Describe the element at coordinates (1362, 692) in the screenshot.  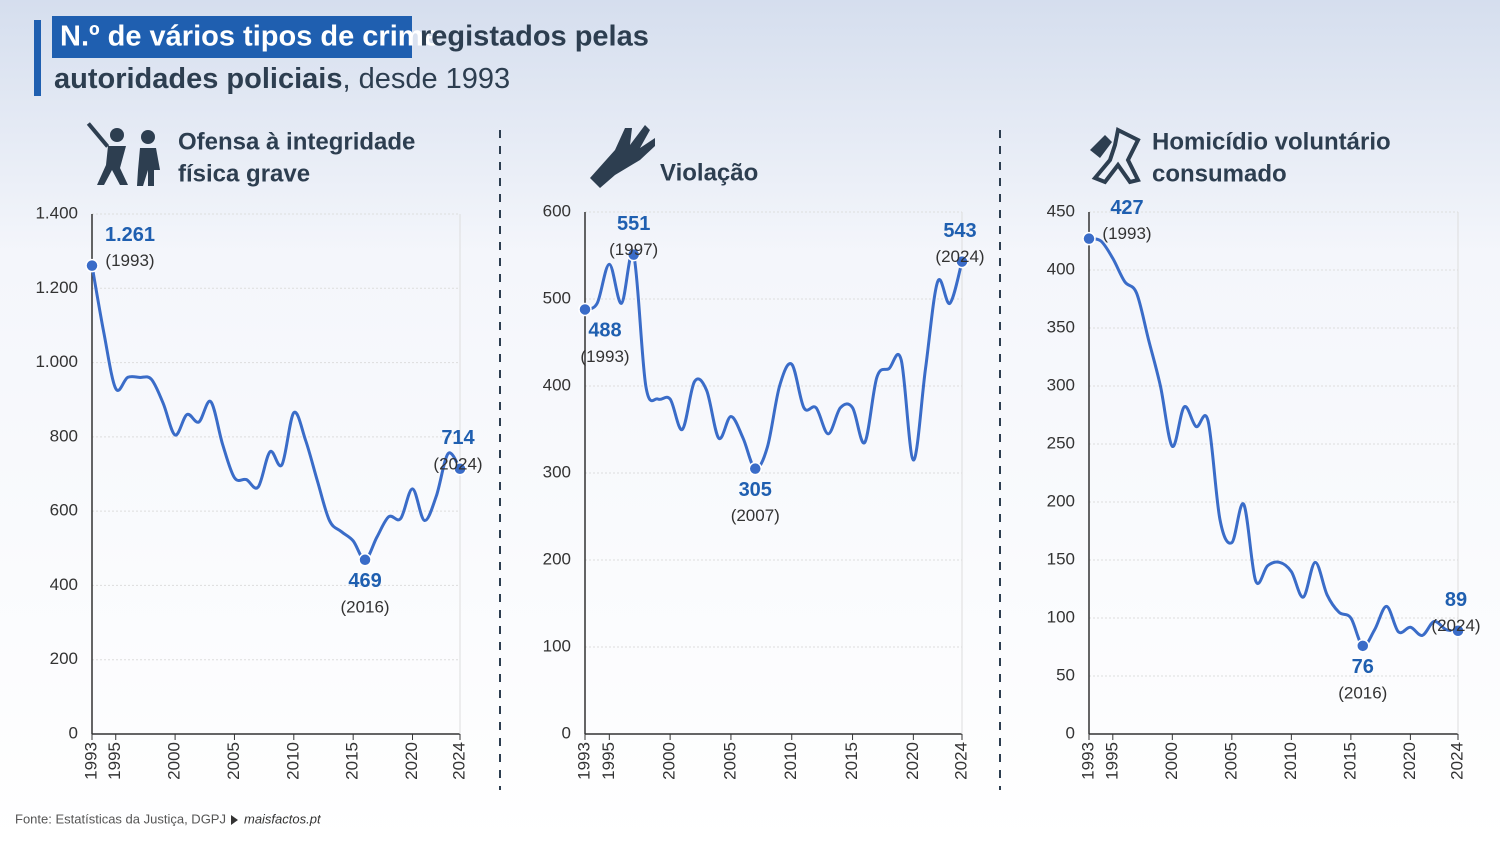
I see `annotation-year: (2016)` at that location.